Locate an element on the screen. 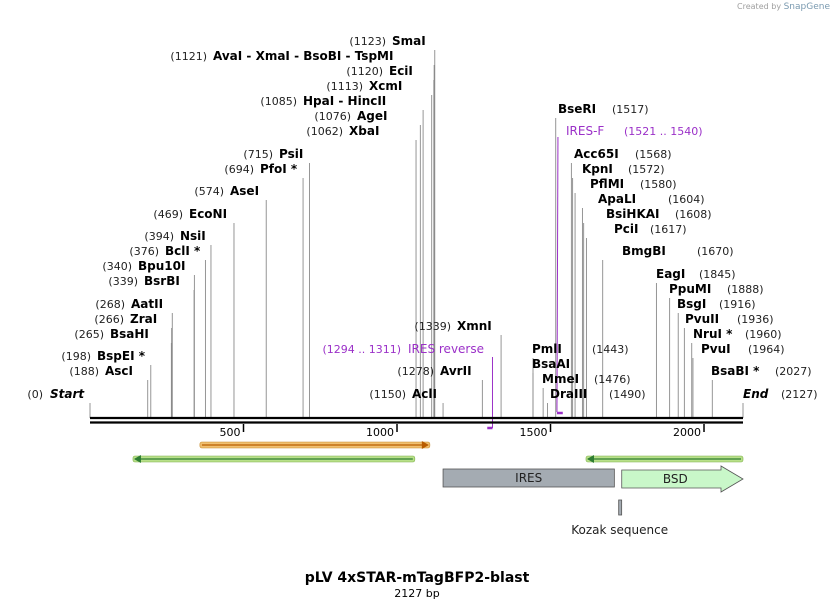 This screenshot has height=611, width=834. snapgene-credit: Created by SnapGene is located at coordinates (783, 7).